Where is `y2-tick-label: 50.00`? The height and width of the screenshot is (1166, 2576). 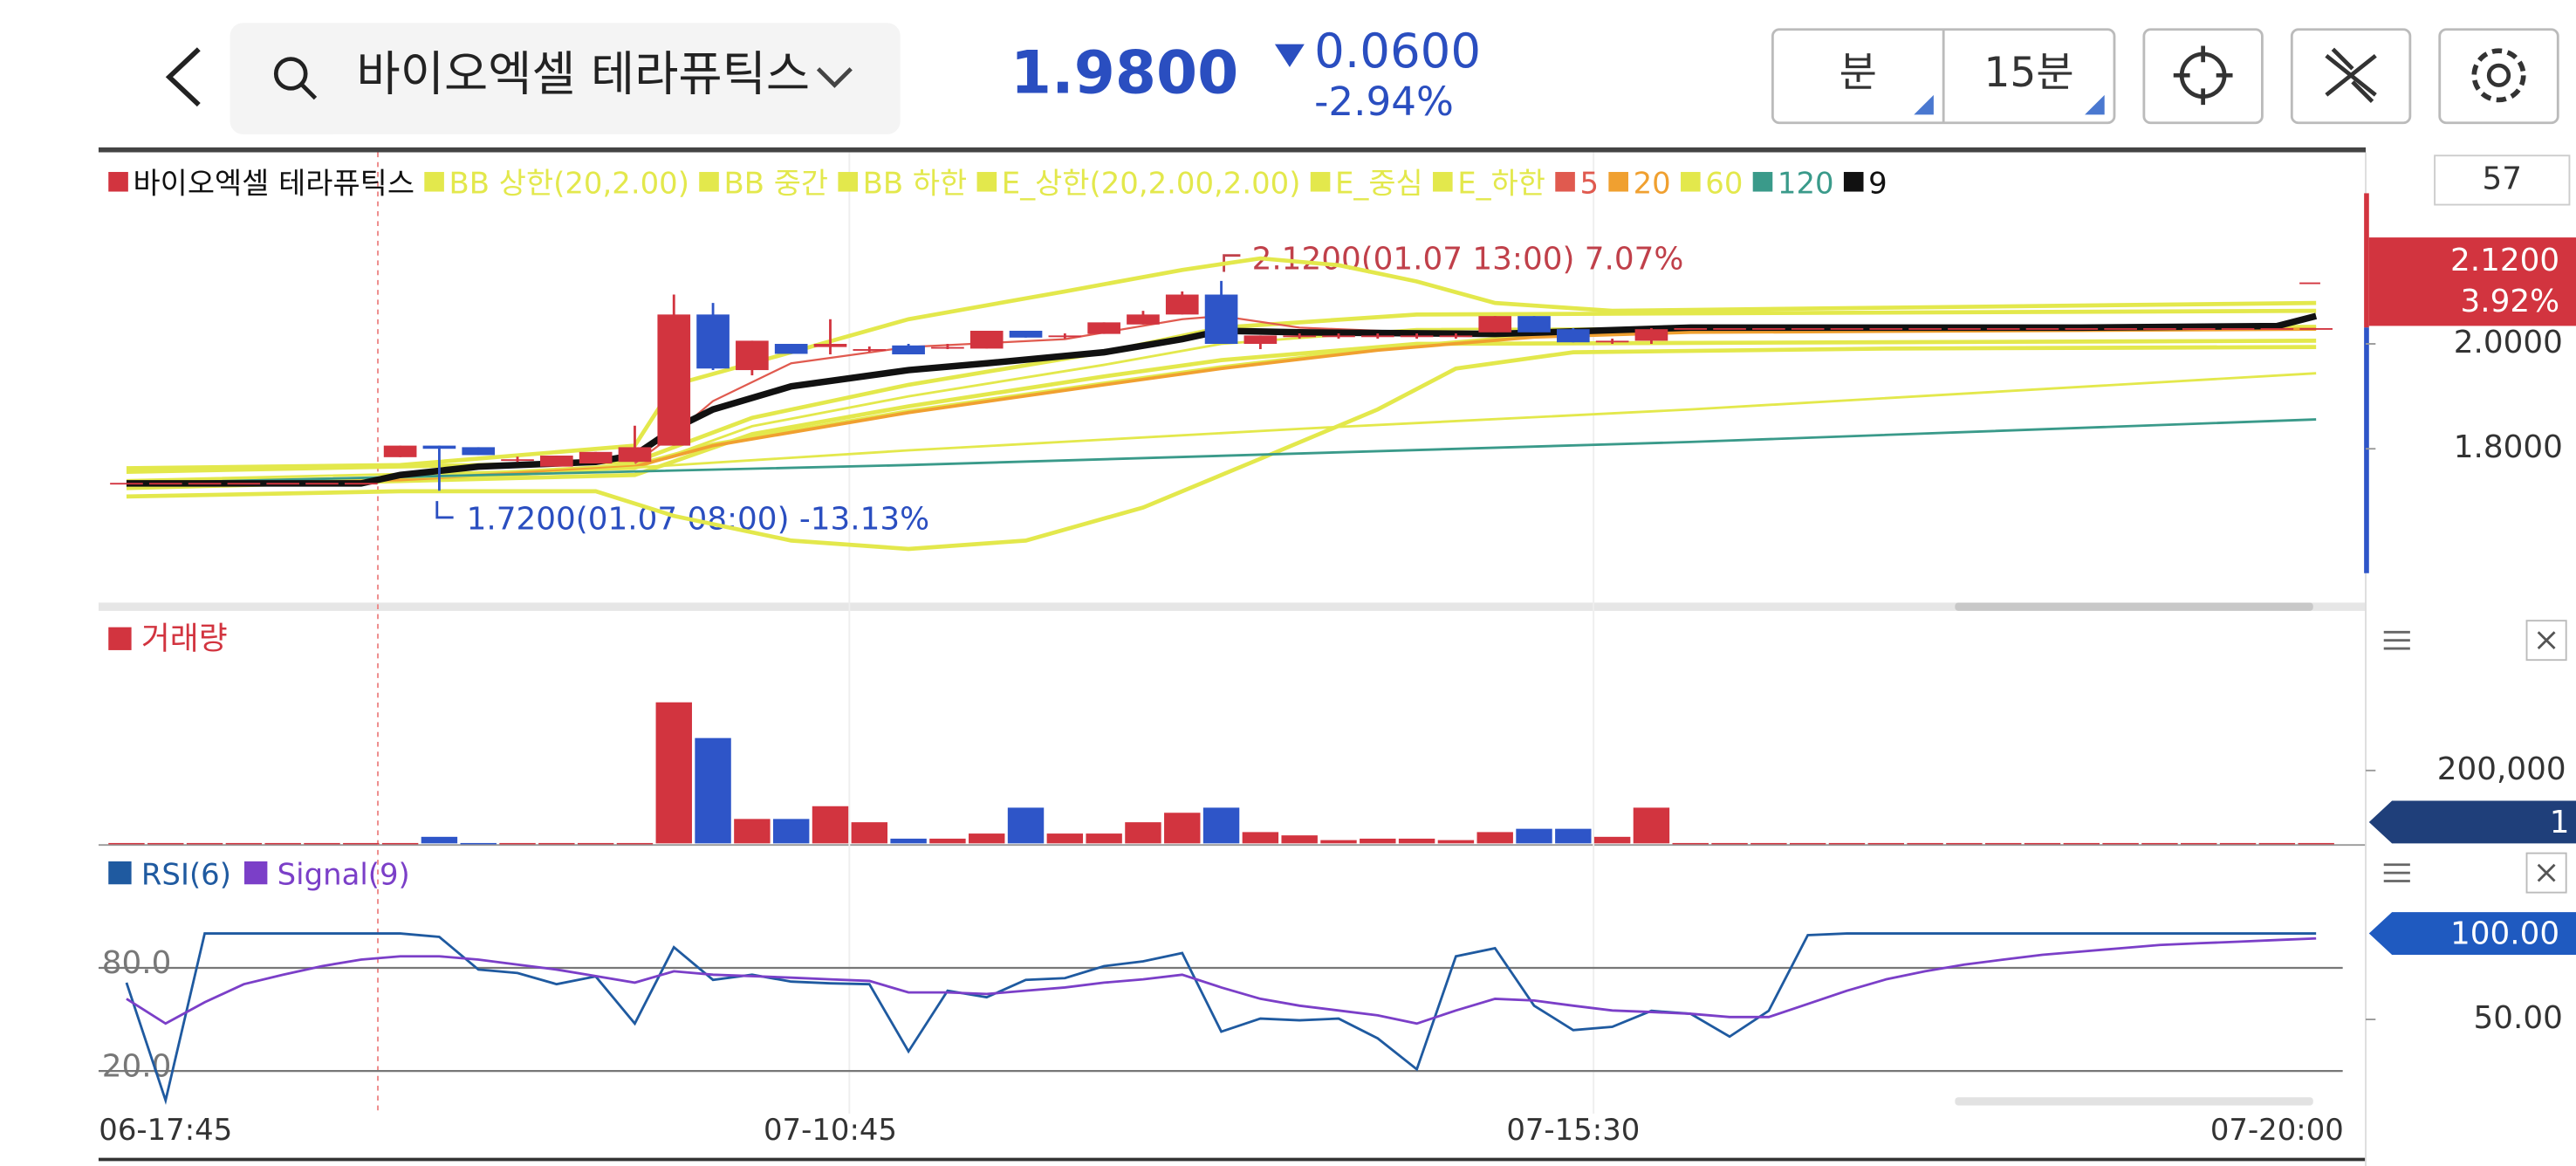
y2-tick-label: 50.00 is located at coordinates (2518, 1018).